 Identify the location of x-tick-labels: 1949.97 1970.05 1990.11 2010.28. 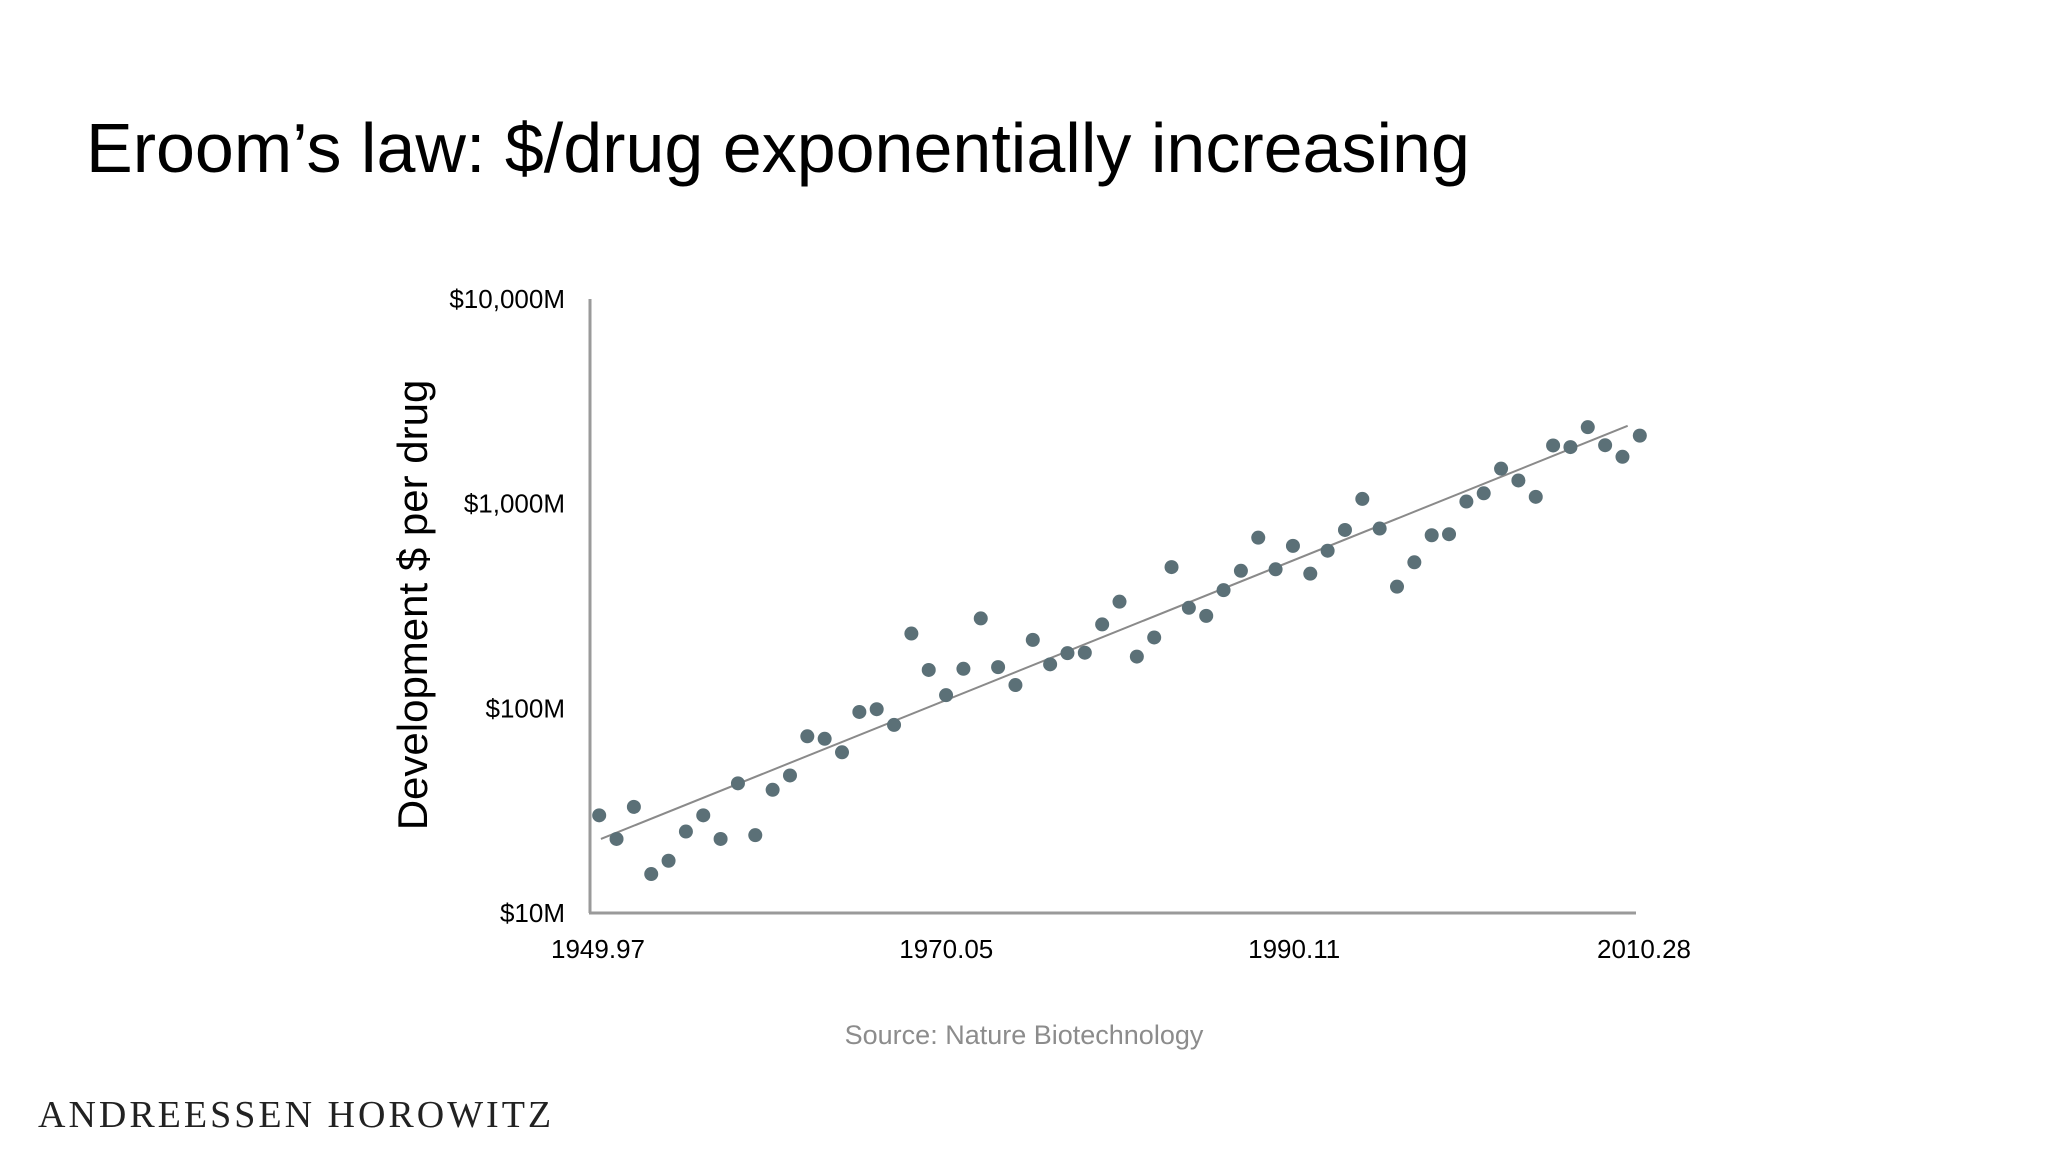
(1121, 949).